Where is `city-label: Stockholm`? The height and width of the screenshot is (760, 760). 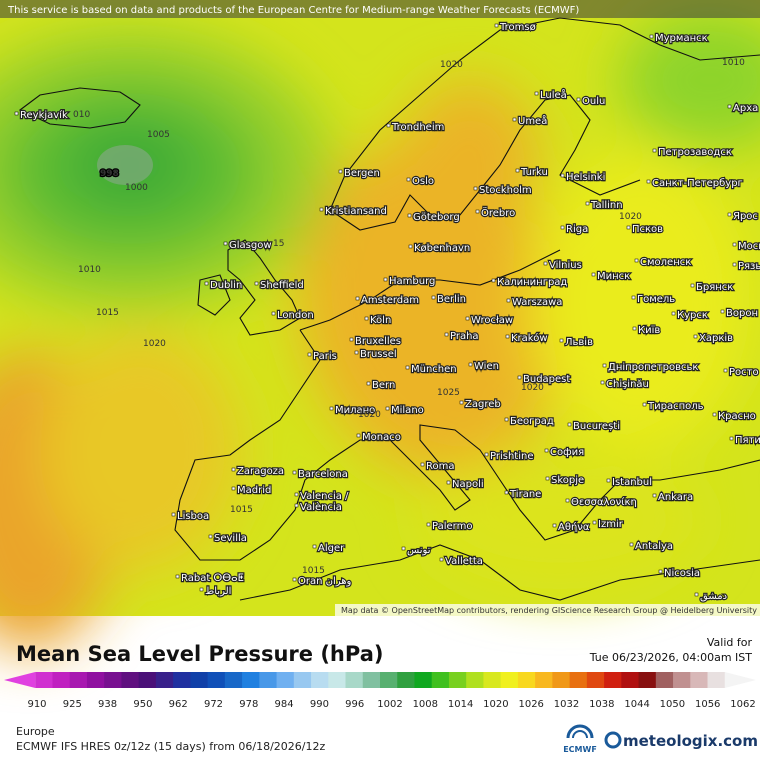
city-label: Stockholm is located at coordinates (505, 190).